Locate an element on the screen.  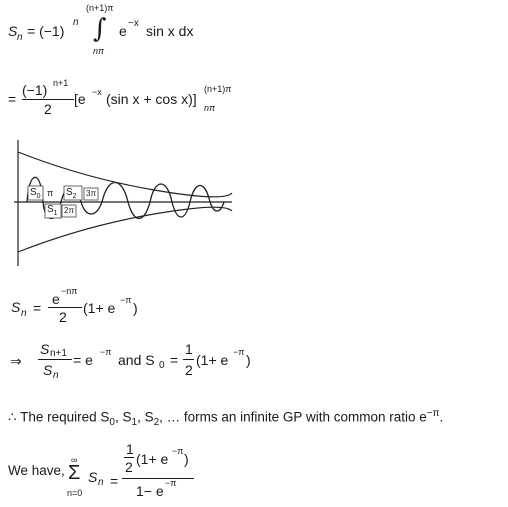
graph-box-2pi is located at coordinates (69, 211).